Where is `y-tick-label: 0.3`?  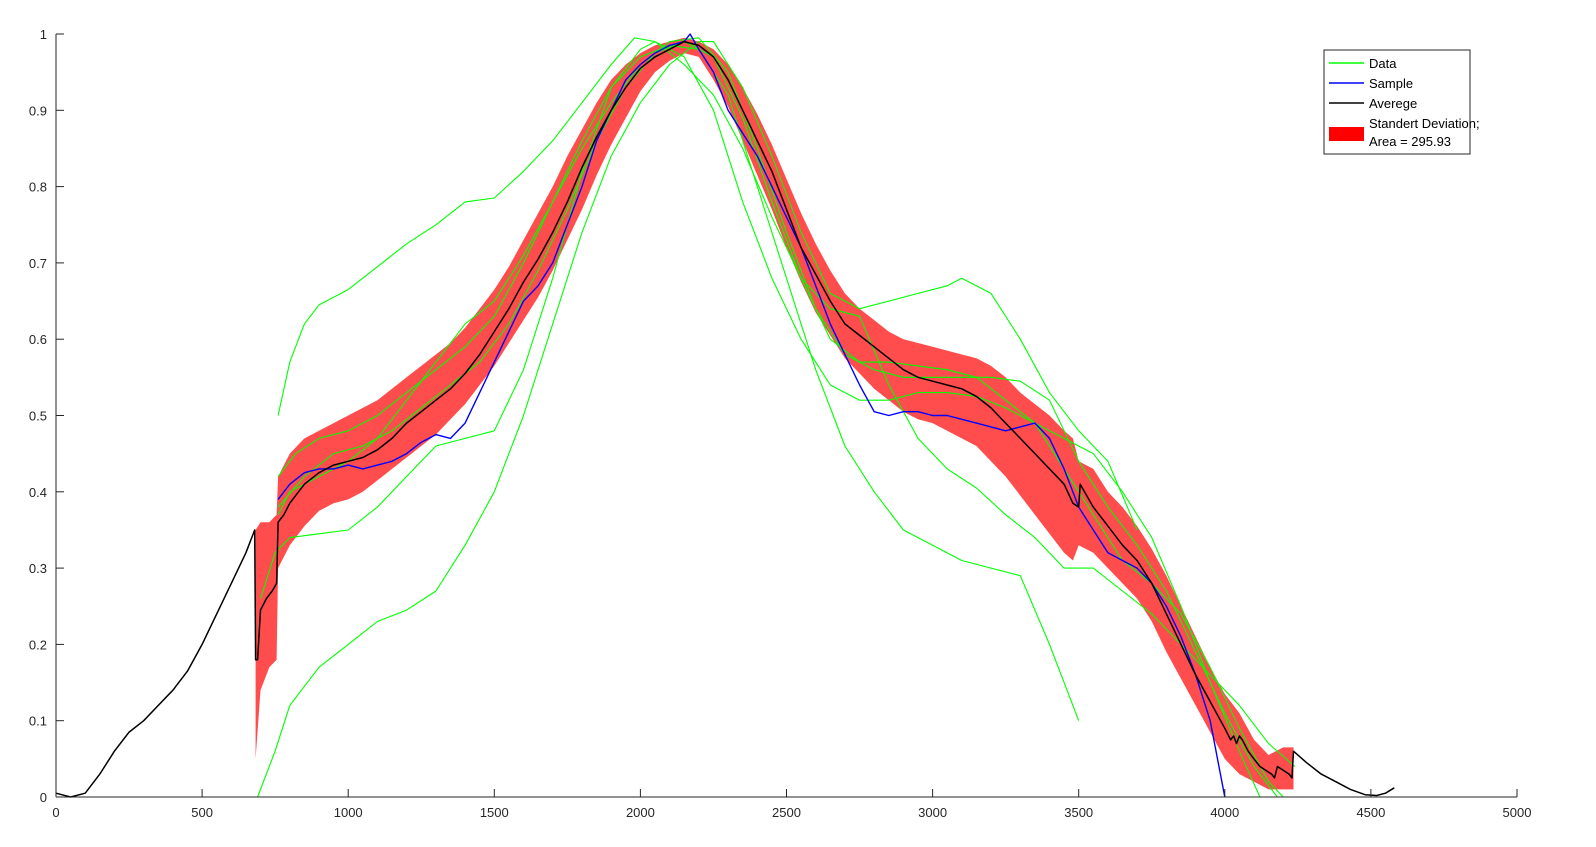
y-tick-label: 0.3 is located at coordinates (38, 568).